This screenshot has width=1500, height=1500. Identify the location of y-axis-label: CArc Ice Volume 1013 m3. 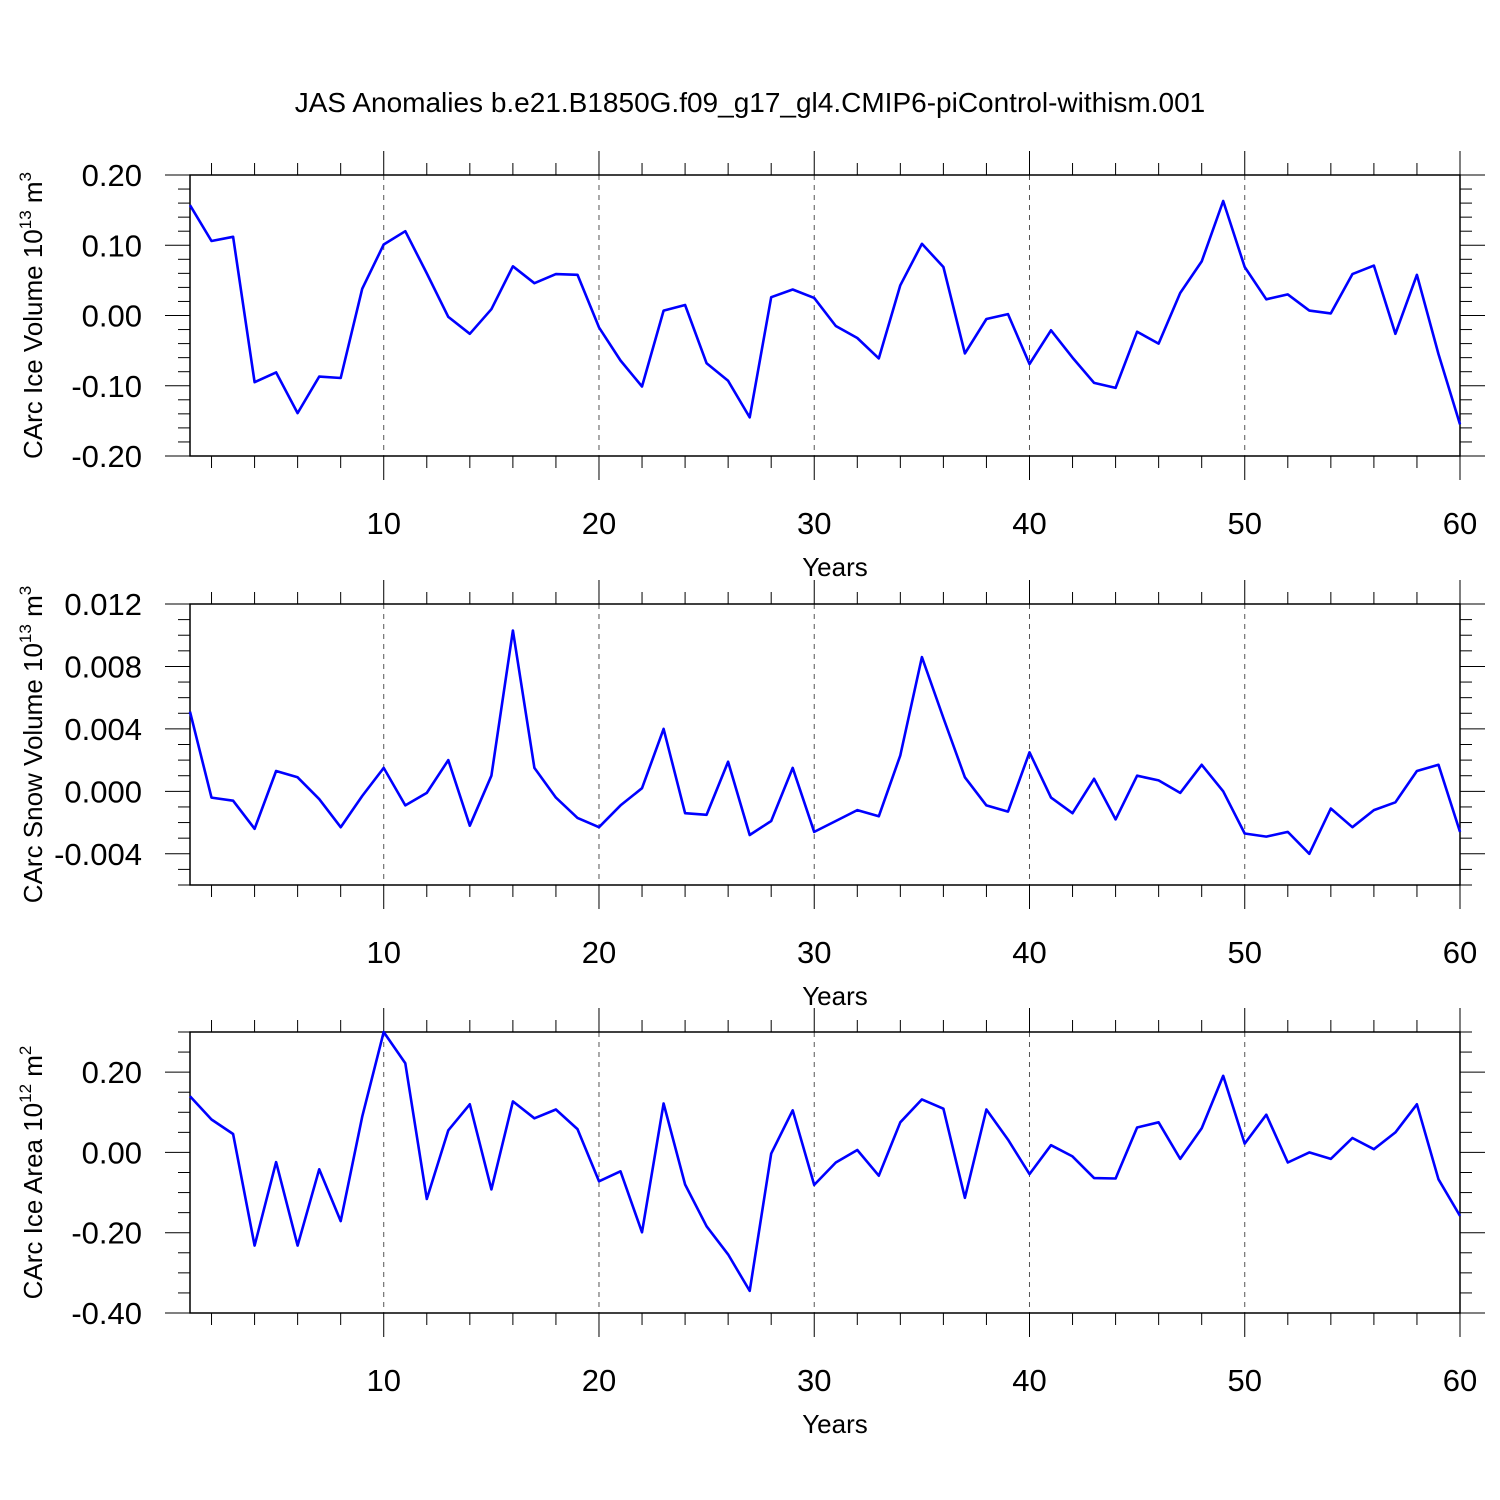
(32, 315).